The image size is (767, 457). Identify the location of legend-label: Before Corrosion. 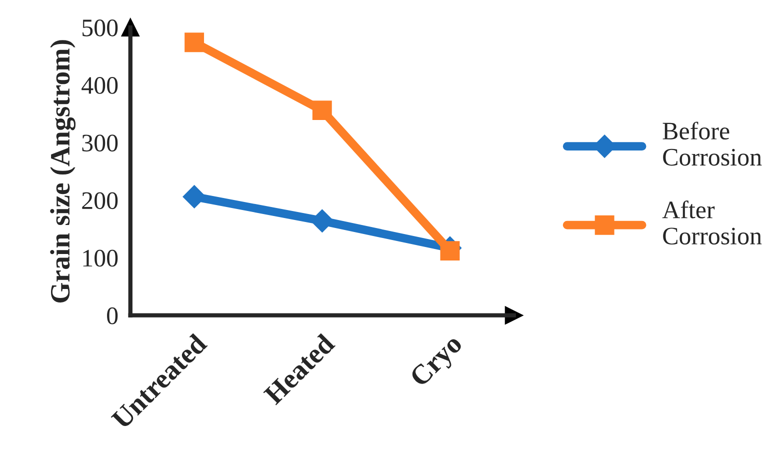
(712, 144).